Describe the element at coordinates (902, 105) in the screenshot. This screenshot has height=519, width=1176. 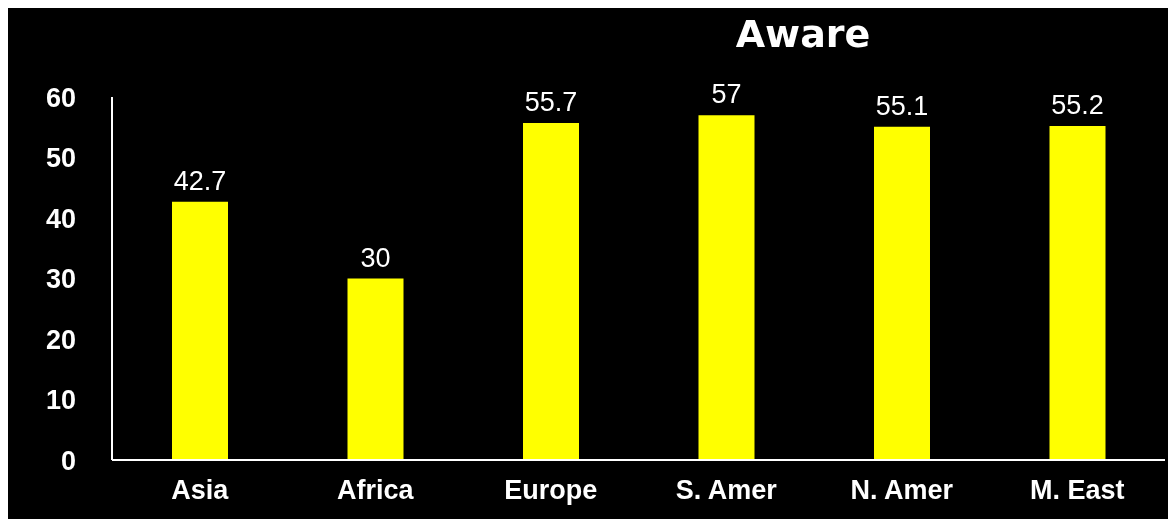
I see `data-label: 55.1` at that location.